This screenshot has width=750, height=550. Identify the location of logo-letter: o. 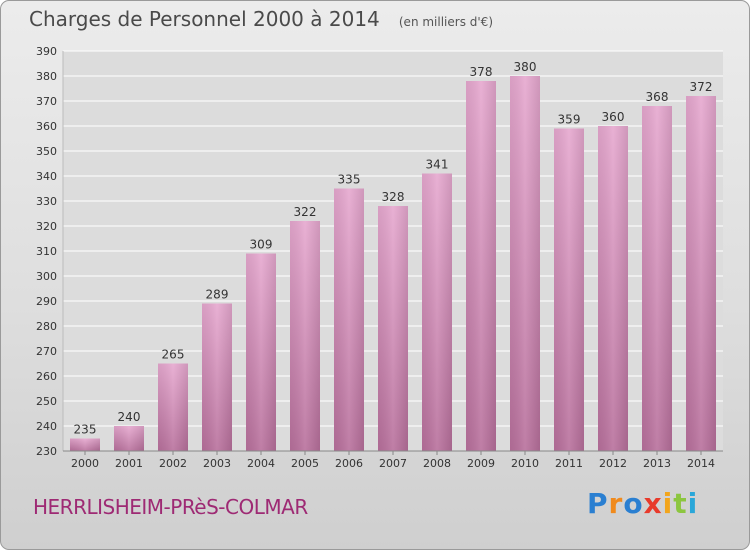
(633, 503).